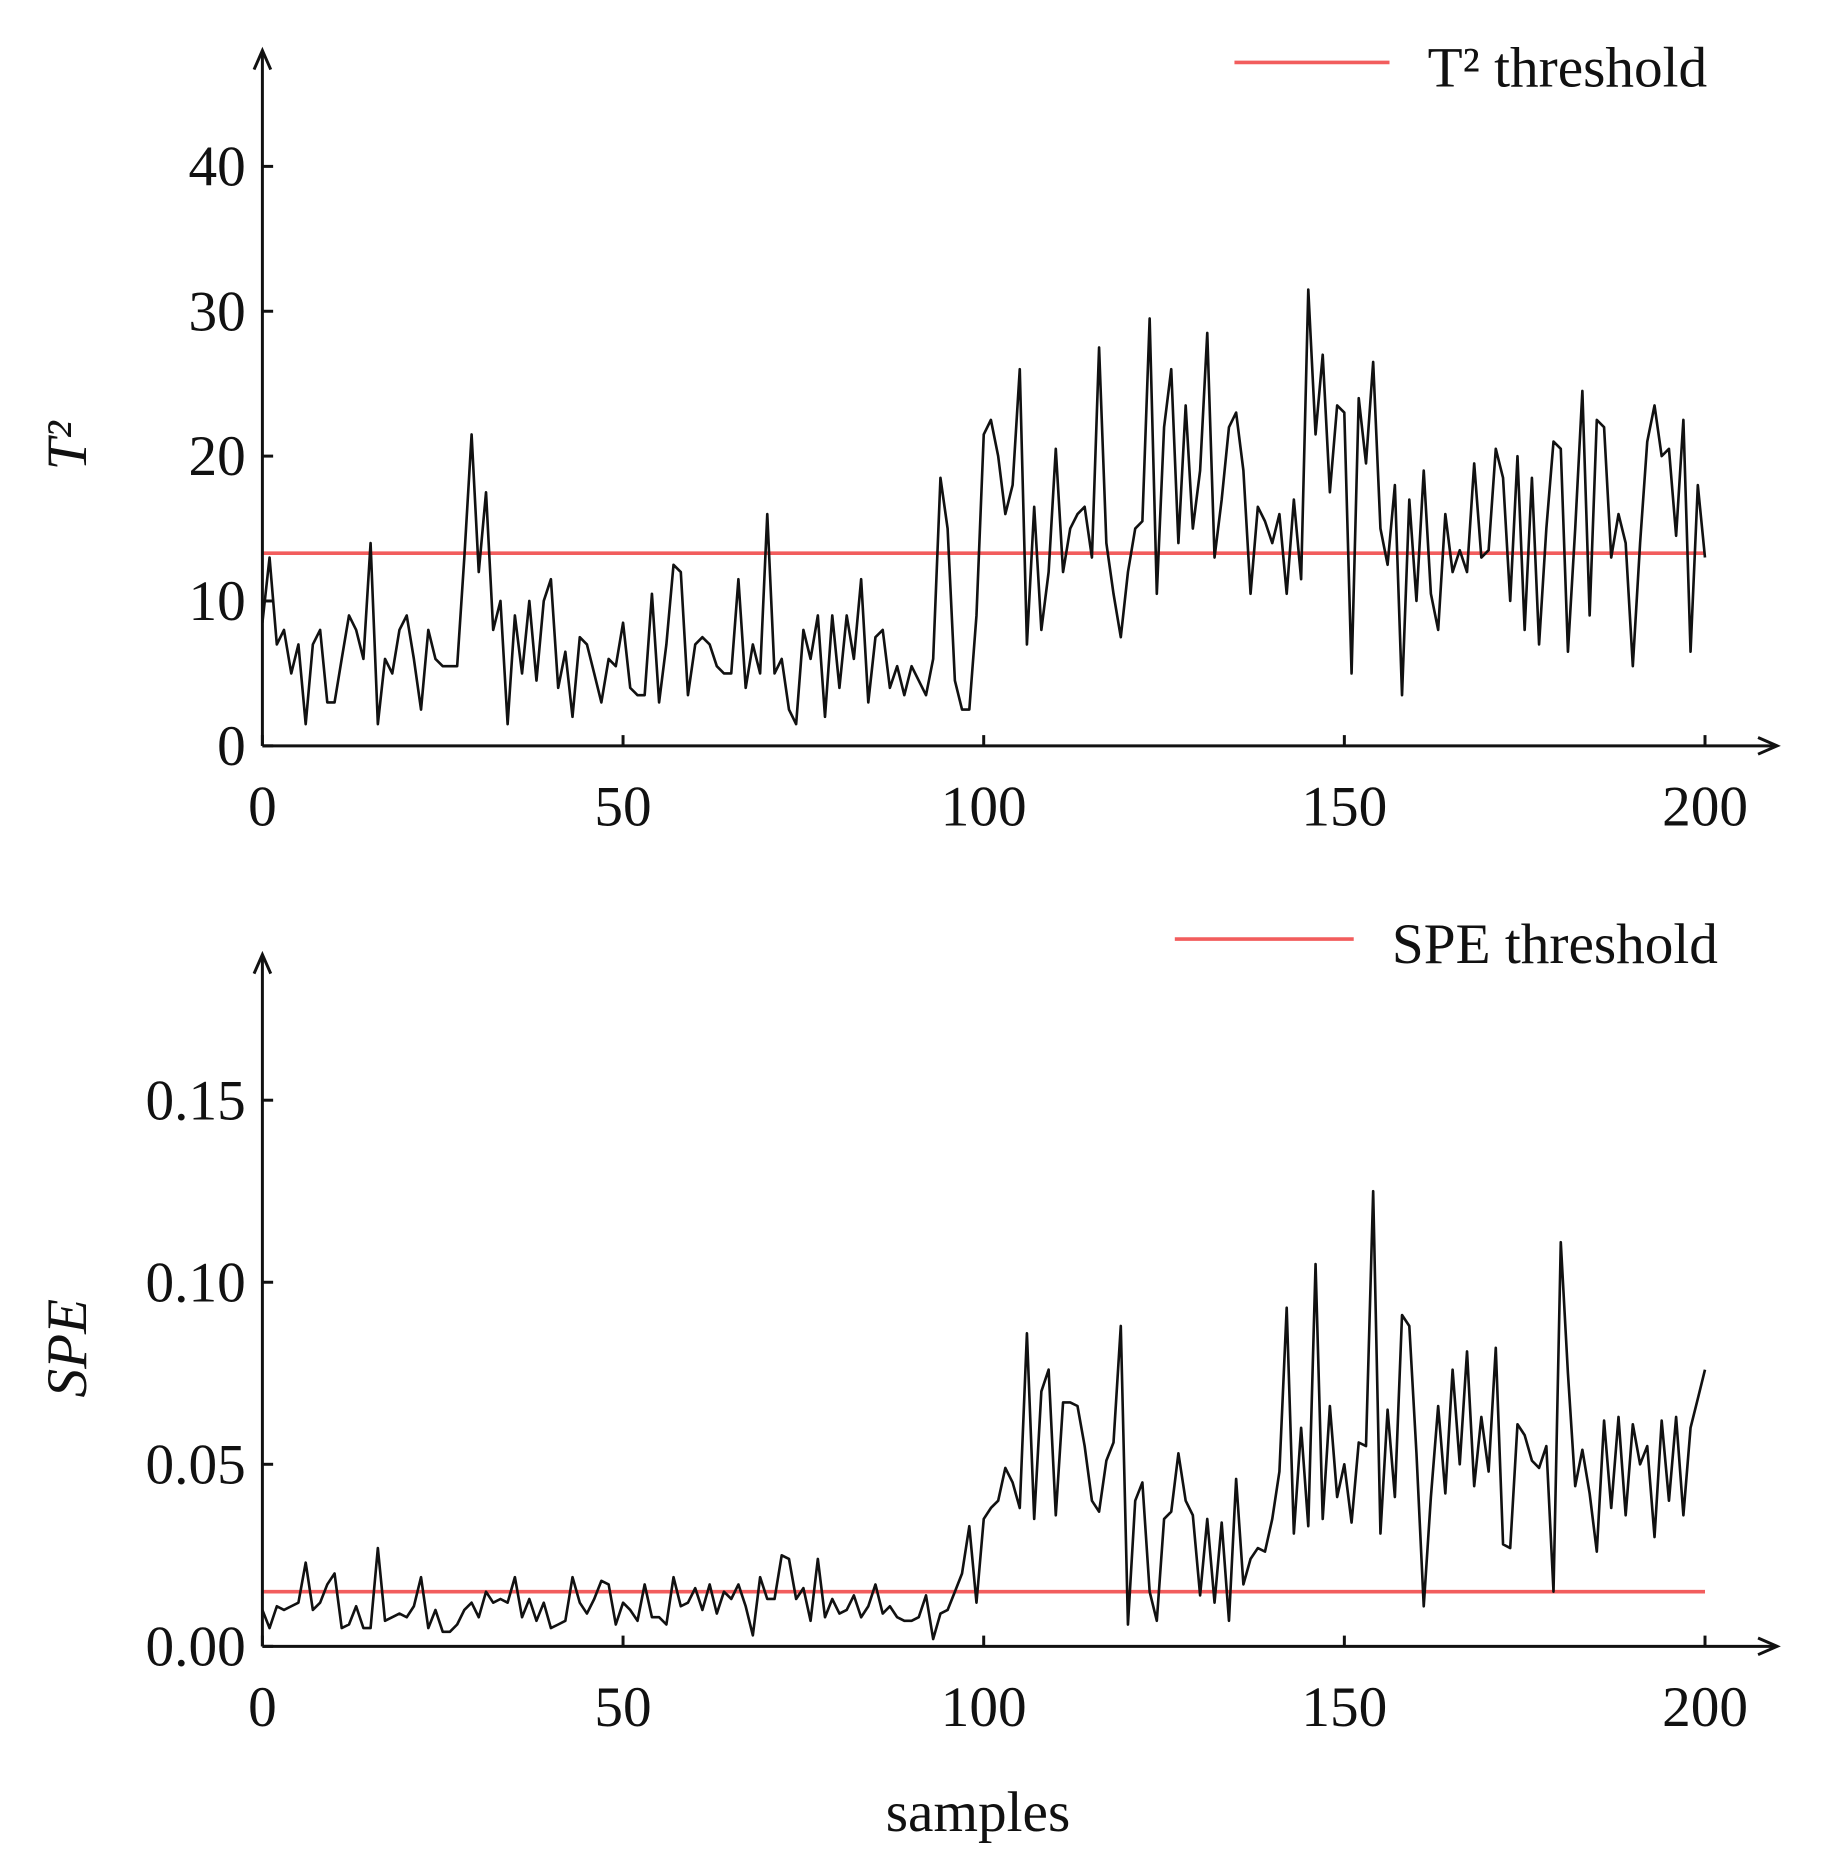  Describe the element at coordinates (216, 311) in the screenshot. I see `y-tick-label: 30` at that location.